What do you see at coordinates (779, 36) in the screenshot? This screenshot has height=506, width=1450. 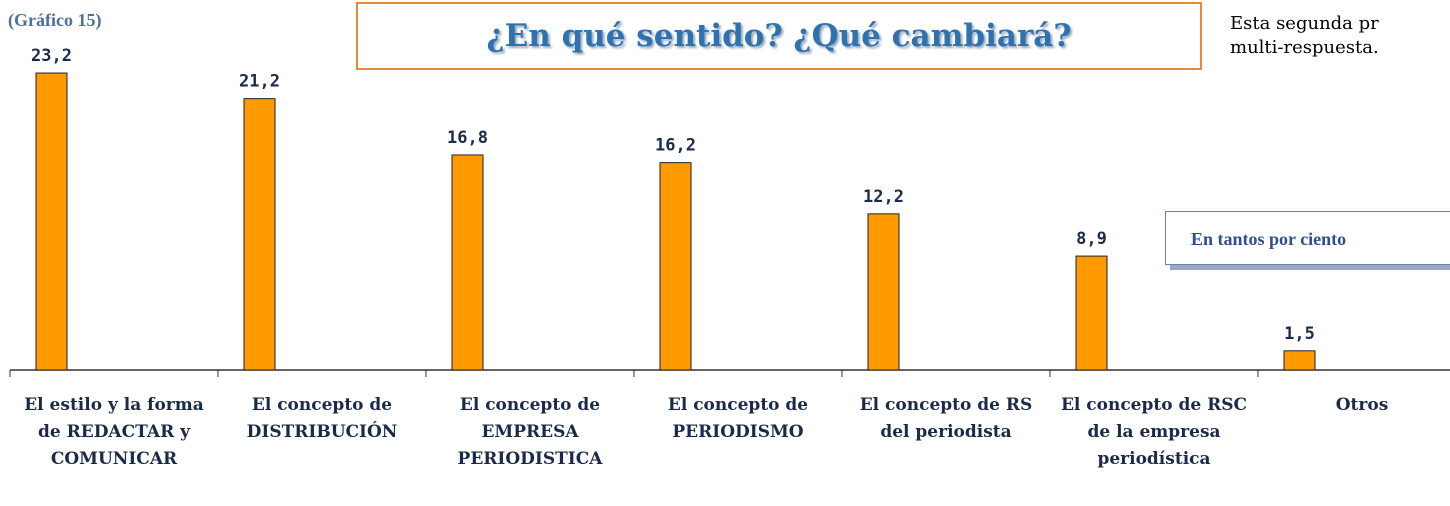 I see `chart-title: ¿En qué sentido? ¿Qué cambiará?` at bounding box center [779, 36].